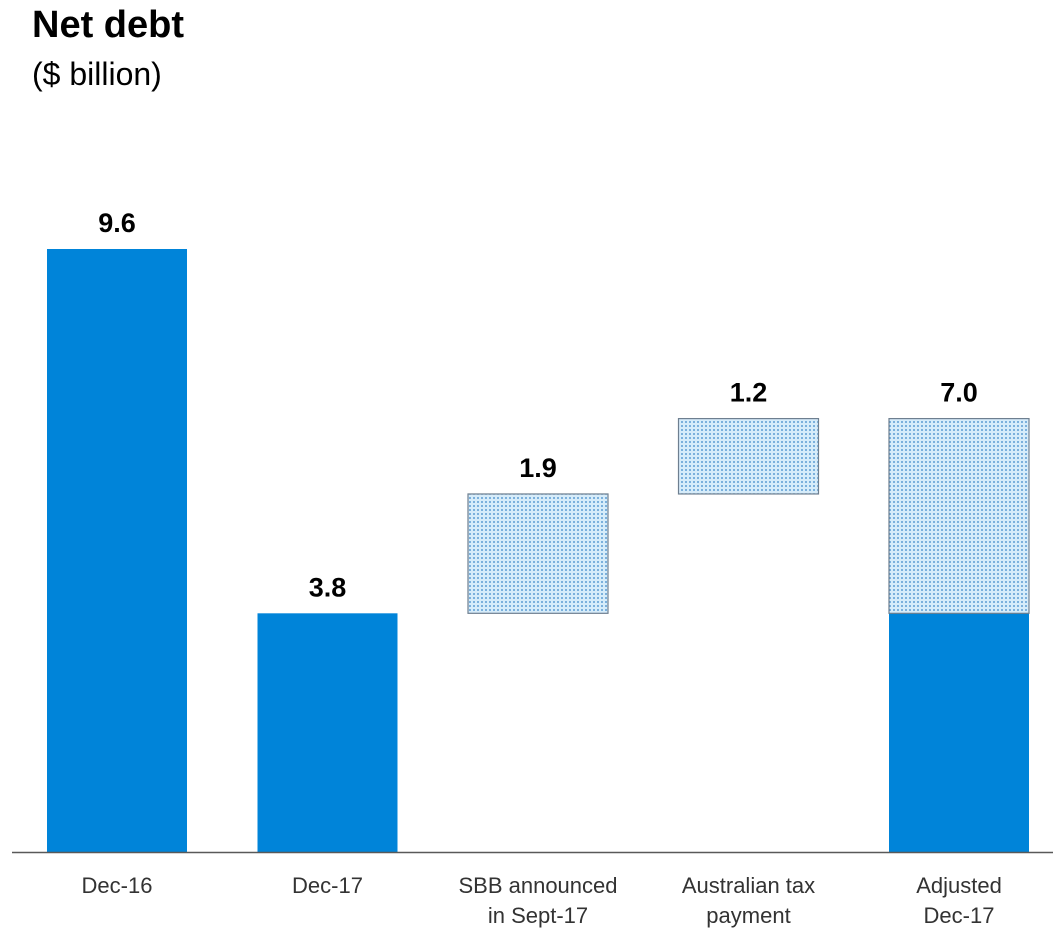 The height and width of the screenshot is (929, 1053). What do you see at coordinates (328, 587) in the screenshot?
I see `data-label-2: 3.8` at bounding box center [328, 587].